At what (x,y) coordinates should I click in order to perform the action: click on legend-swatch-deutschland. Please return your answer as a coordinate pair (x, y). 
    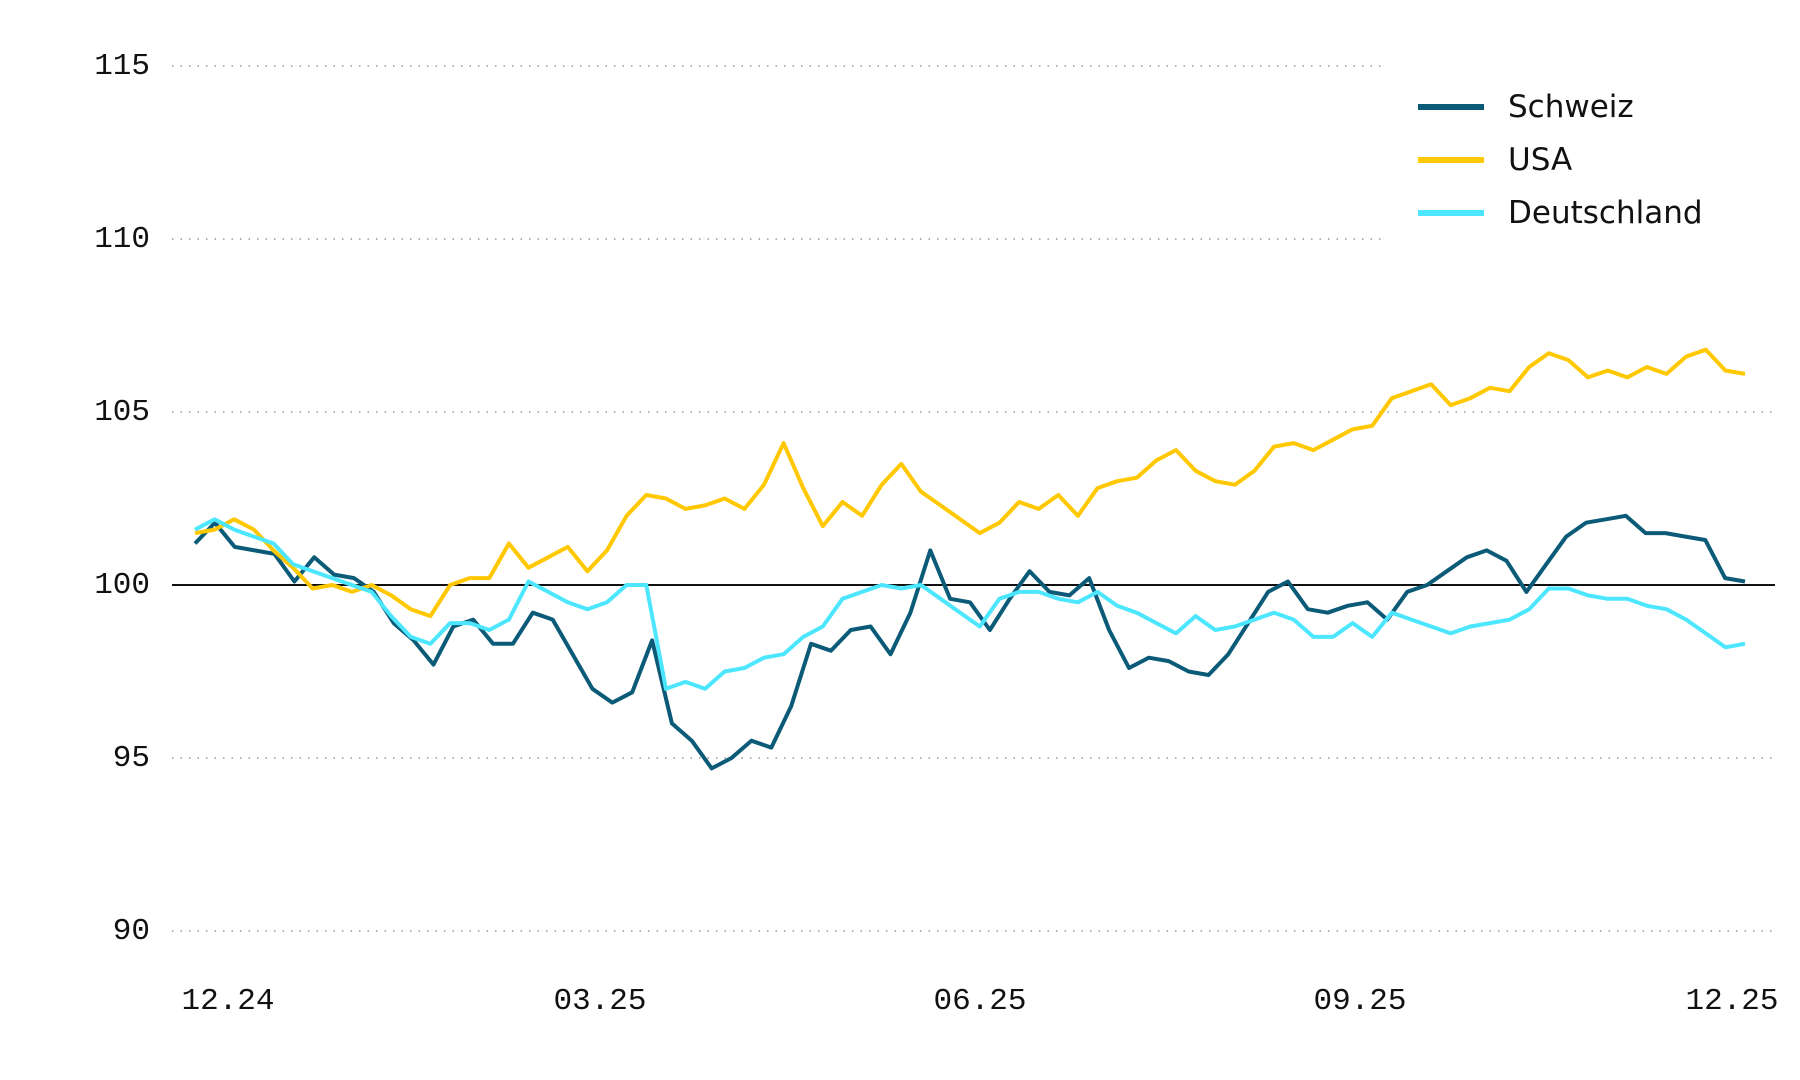
    Looking at the image, I should click on (1451, 212).